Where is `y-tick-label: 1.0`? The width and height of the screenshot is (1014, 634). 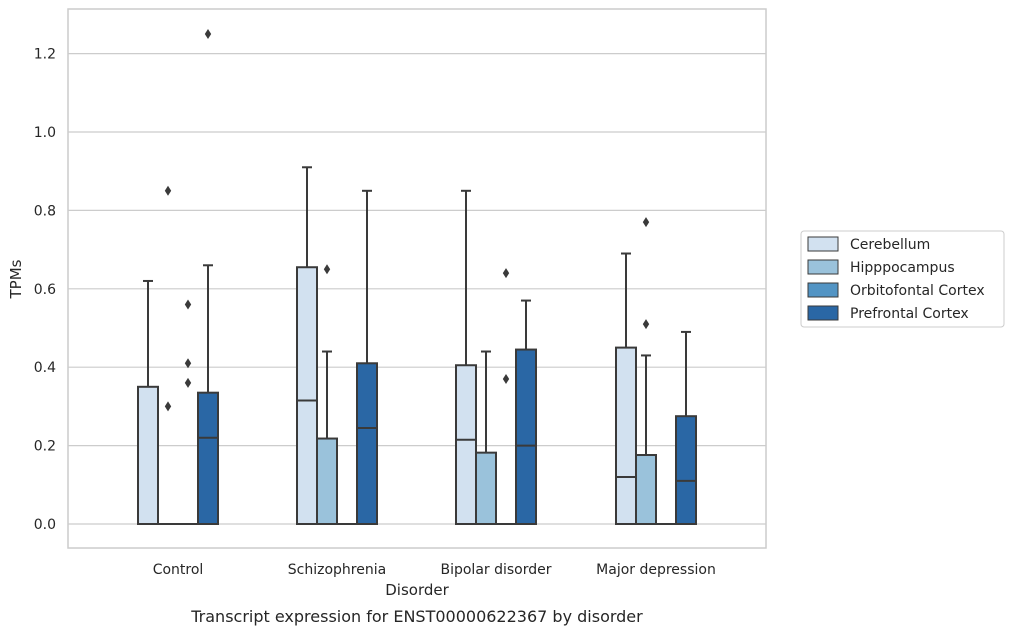
y-tick-label: 1.0 is located at coordinates (45, 133).